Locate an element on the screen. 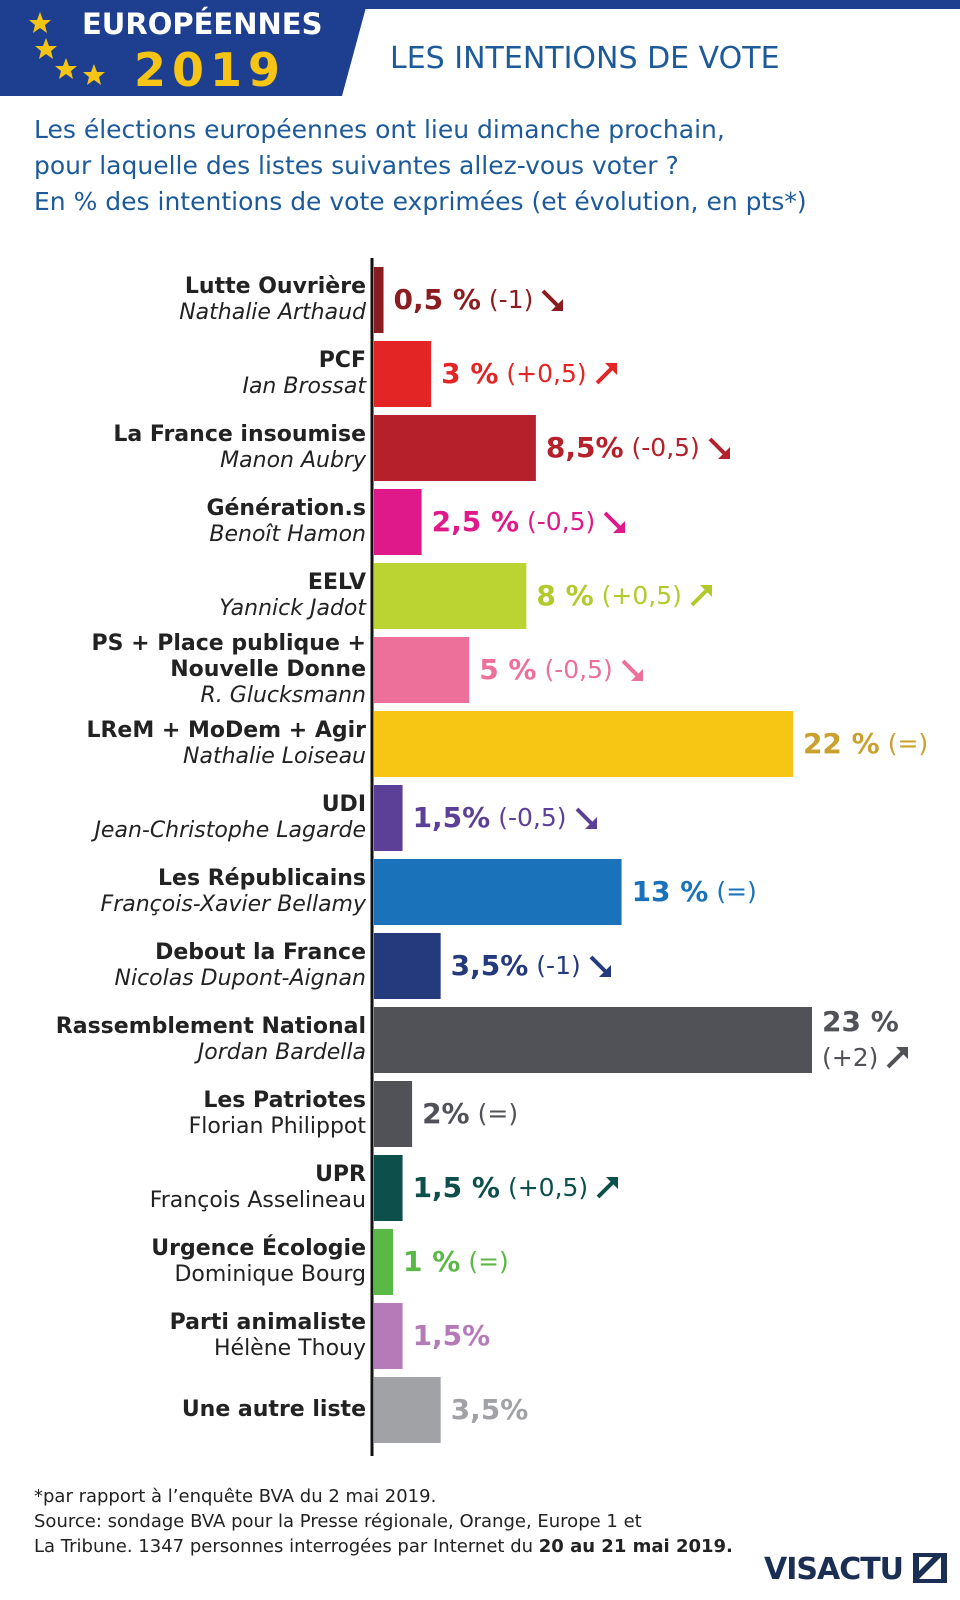  category-label: Une autre liste is located at coordinates (188, 1410).